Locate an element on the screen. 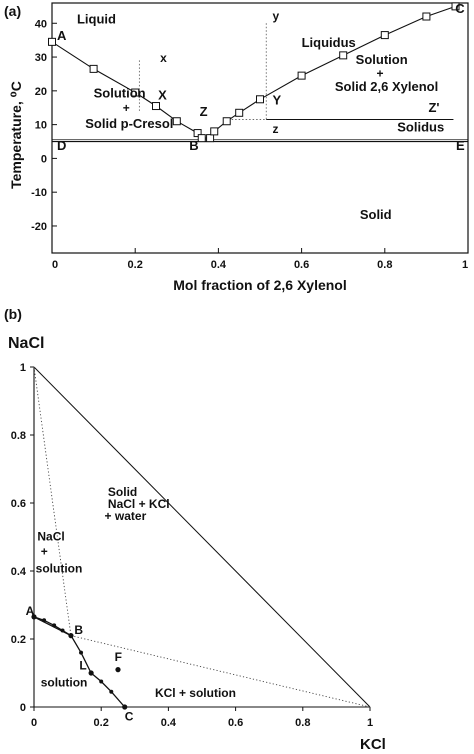 The width and height of the screenshot is (474, 754). panel-a-y-ticks: -20 -10 0 10 20 30 40 is located at coordinates (44, 125).